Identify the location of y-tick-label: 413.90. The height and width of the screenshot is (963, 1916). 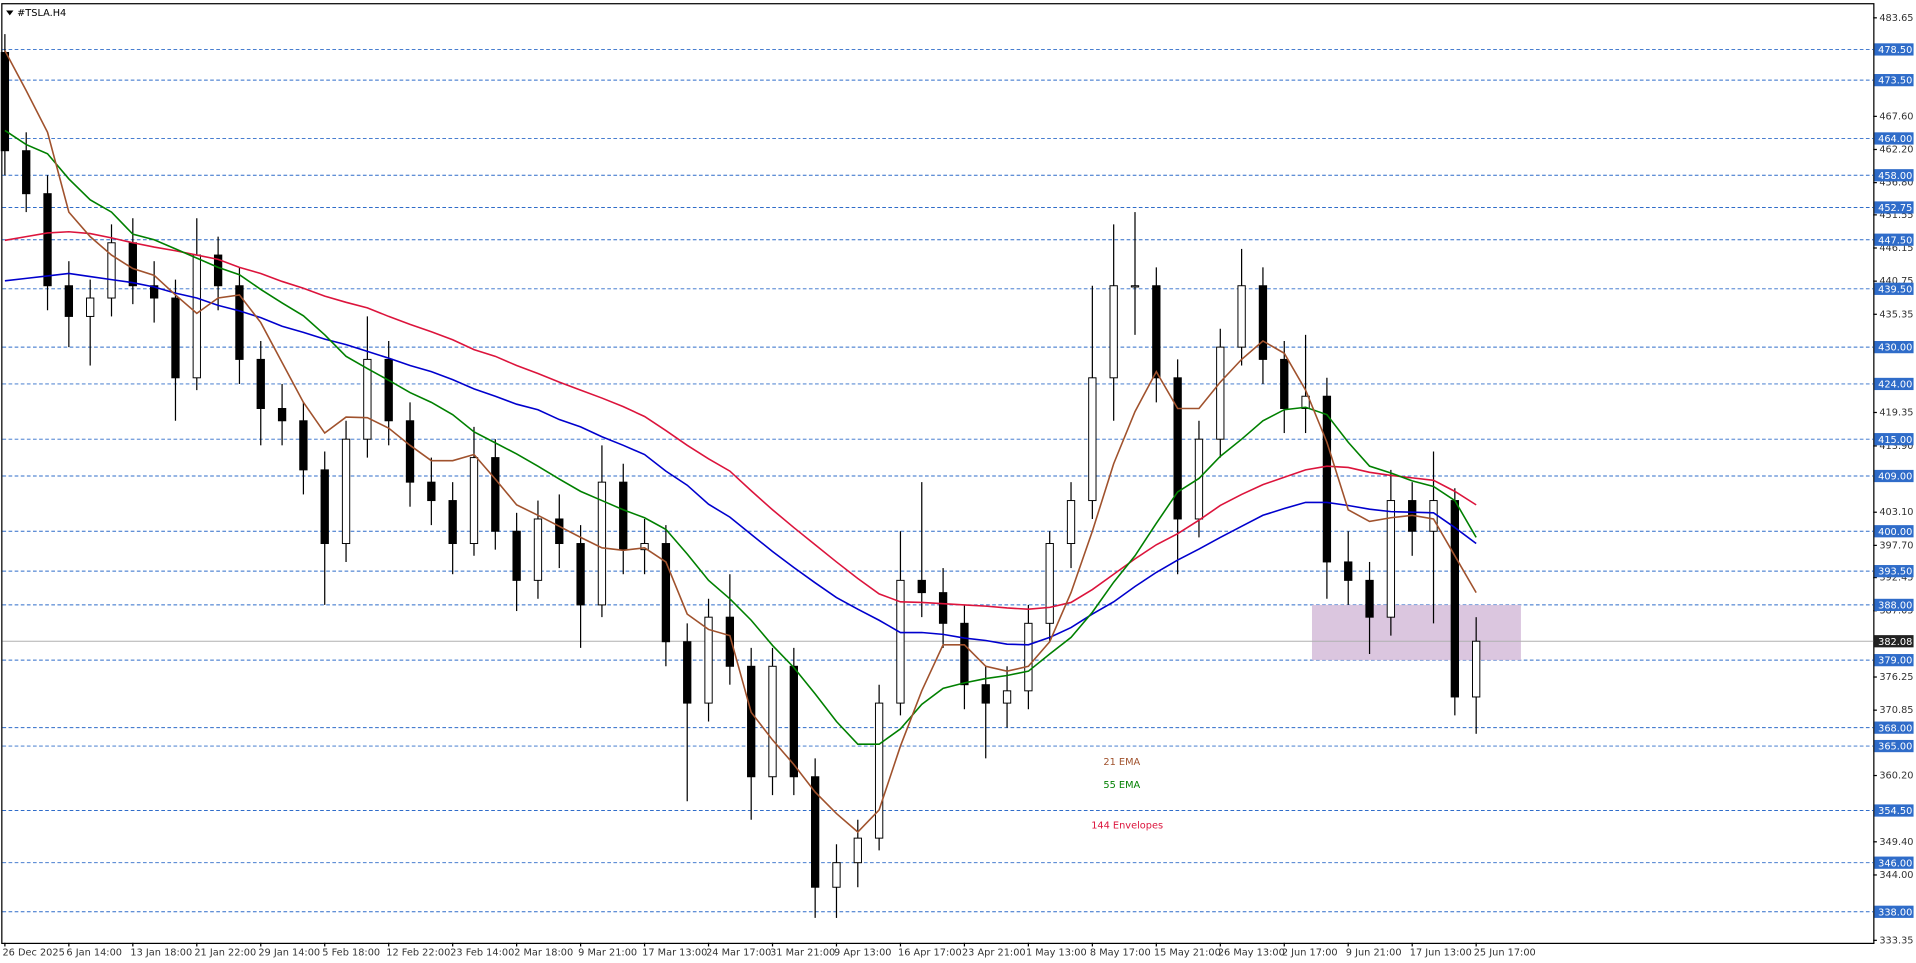
(1896, 446).